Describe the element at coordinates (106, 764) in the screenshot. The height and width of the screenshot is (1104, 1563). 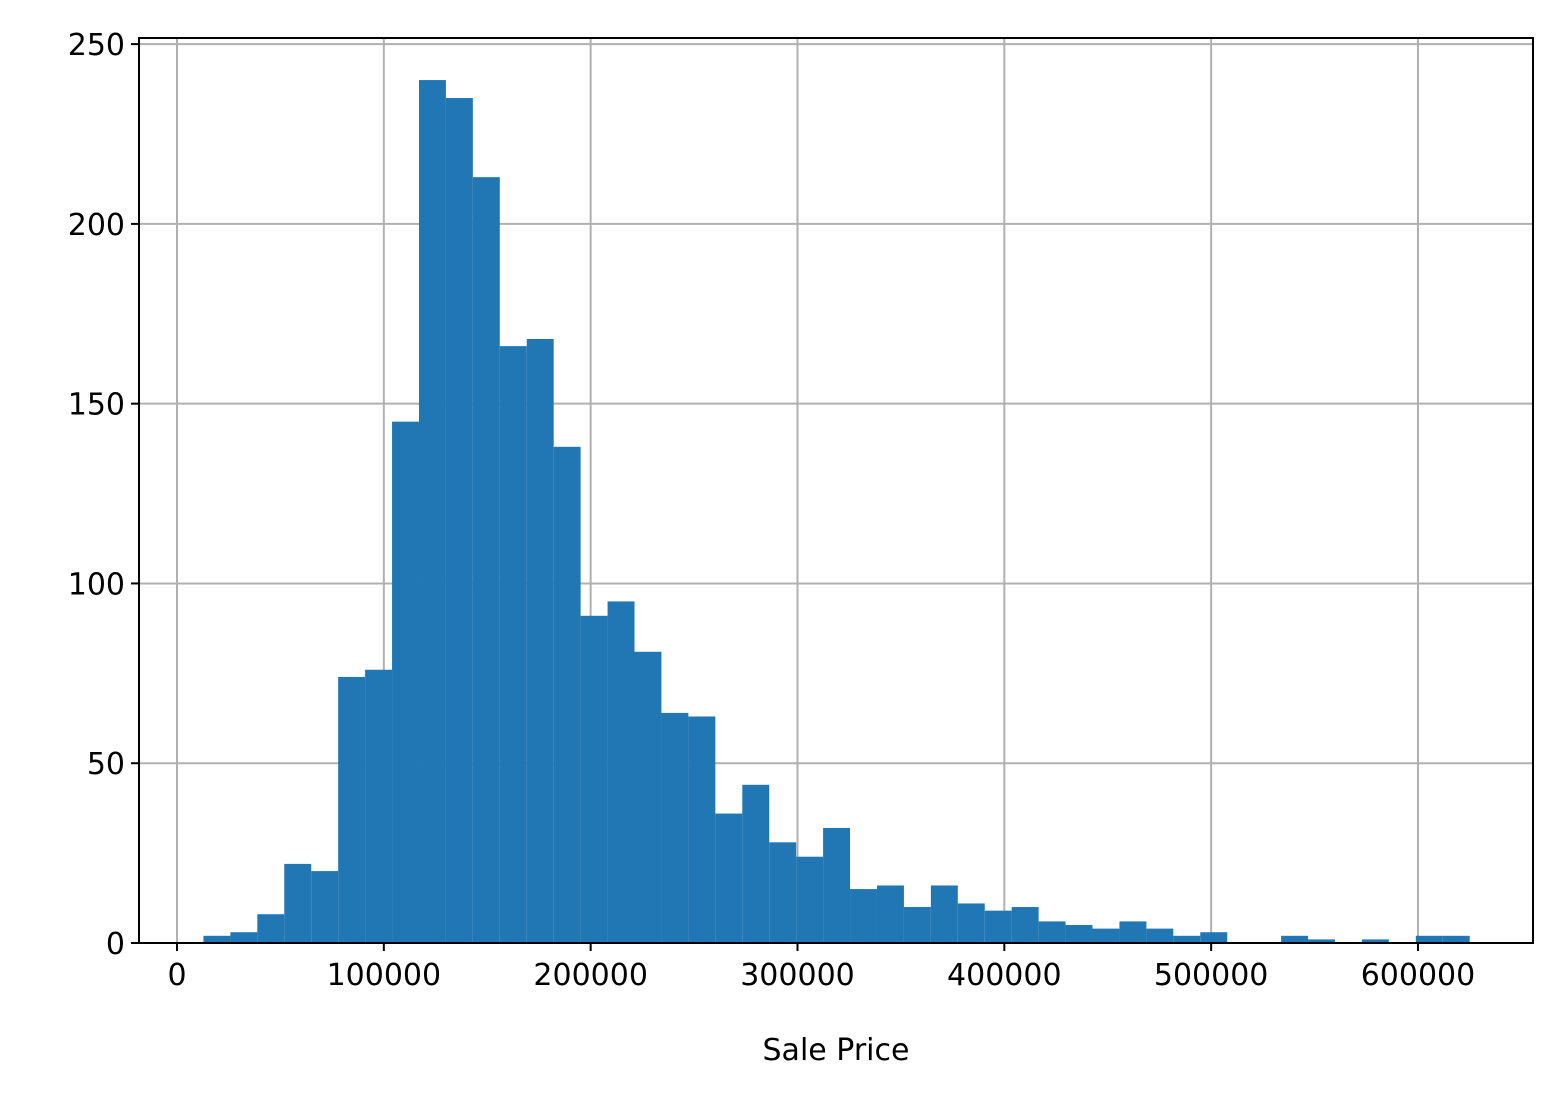
I see `y-tick-label: 50` at that location.